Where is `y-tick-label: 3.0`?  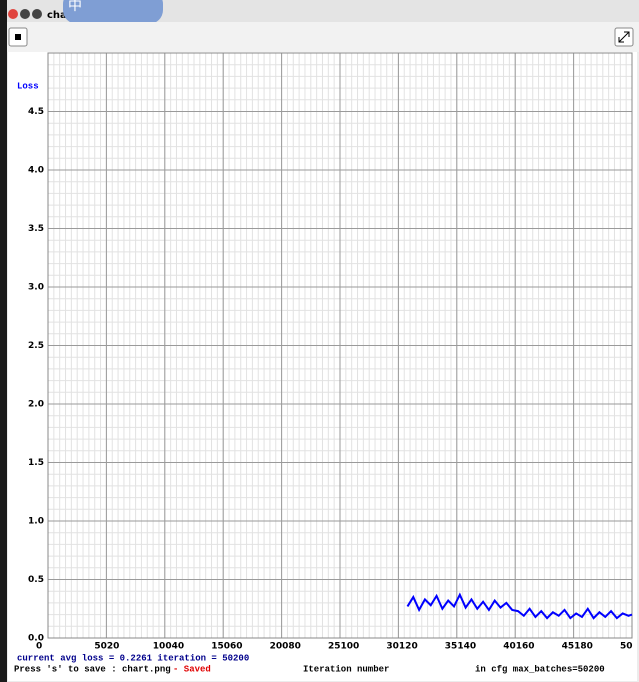
y-tick-label: 3.0 is located at coordinates (36, 288).